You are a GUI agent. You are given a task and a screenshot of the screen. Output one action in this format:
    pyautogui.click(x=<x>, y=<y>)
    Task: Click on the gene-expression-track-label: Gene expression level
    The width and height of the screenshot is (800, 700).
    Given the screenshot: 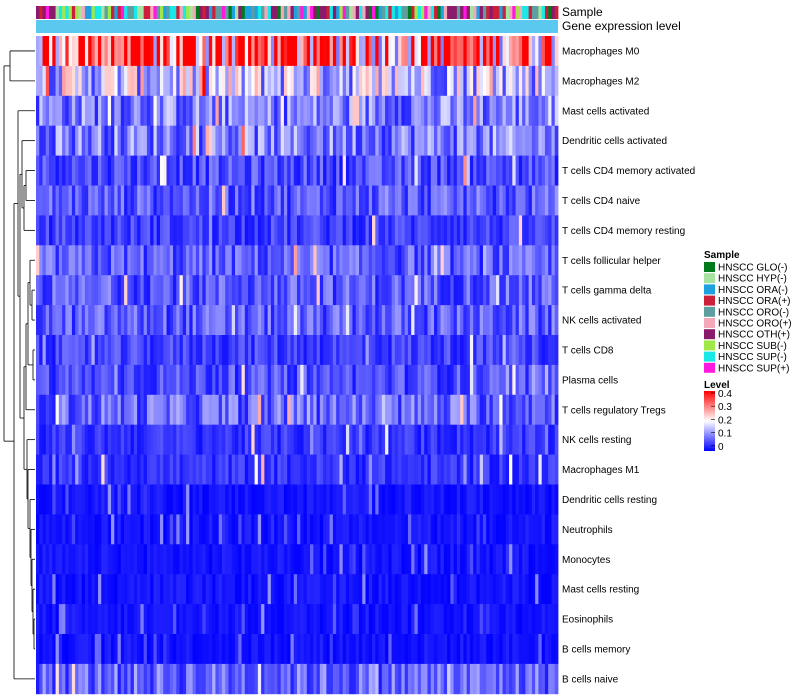 What is the action you would take?
    pyautogui.click(x=621, y=26)
    